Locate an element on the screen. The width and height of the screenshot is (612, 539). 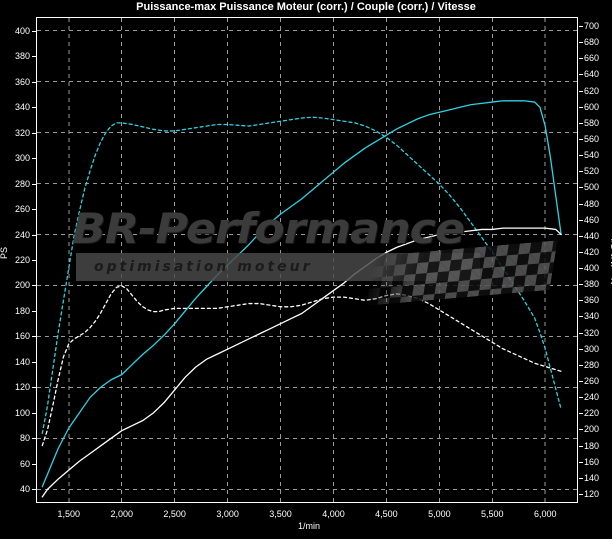
y-tick-right: 520 is located at coordinates (589, 171).